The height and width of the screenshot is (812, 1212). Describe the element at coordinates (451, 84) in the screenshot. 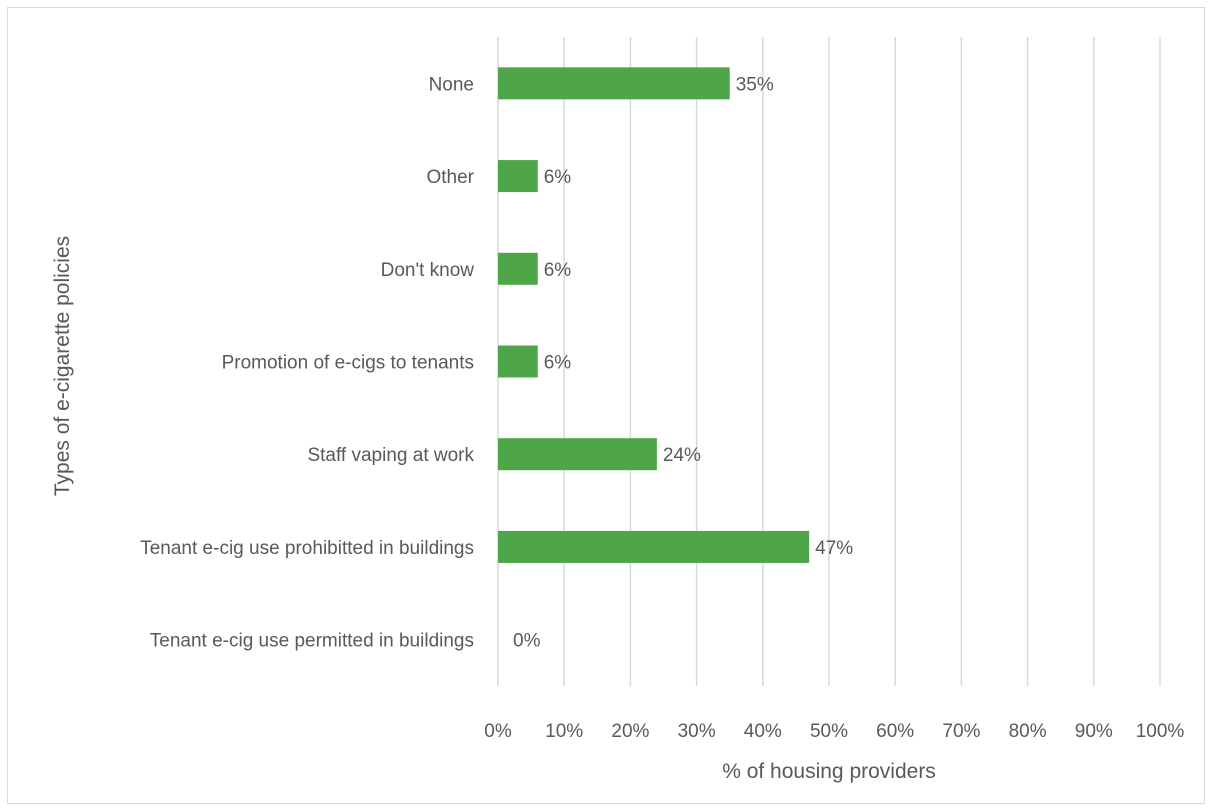

I see `category-label: None` at that location.